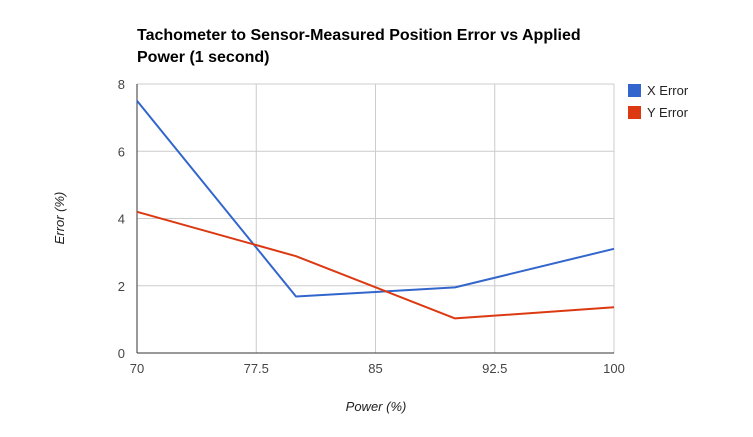 Image resolution: width=753 pixels, height=437 pixels. Describe the element at coordinates (121, 84) in the screenshot. I see `y-tick-label: 8` at that location.